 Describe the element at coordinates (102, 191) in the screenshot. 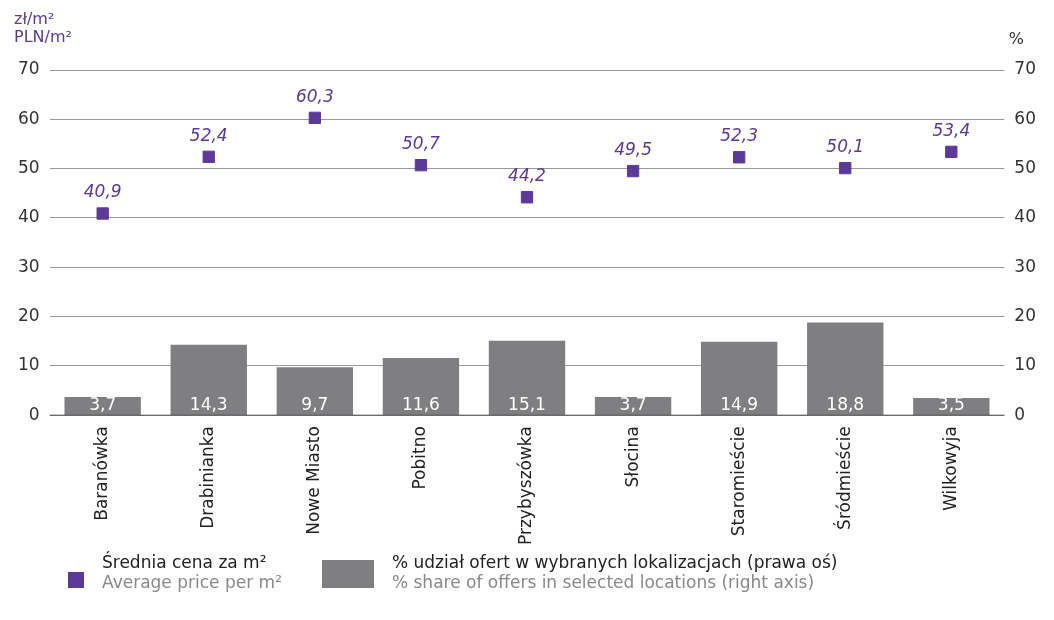

I see `data-label: 40,9` at that location.